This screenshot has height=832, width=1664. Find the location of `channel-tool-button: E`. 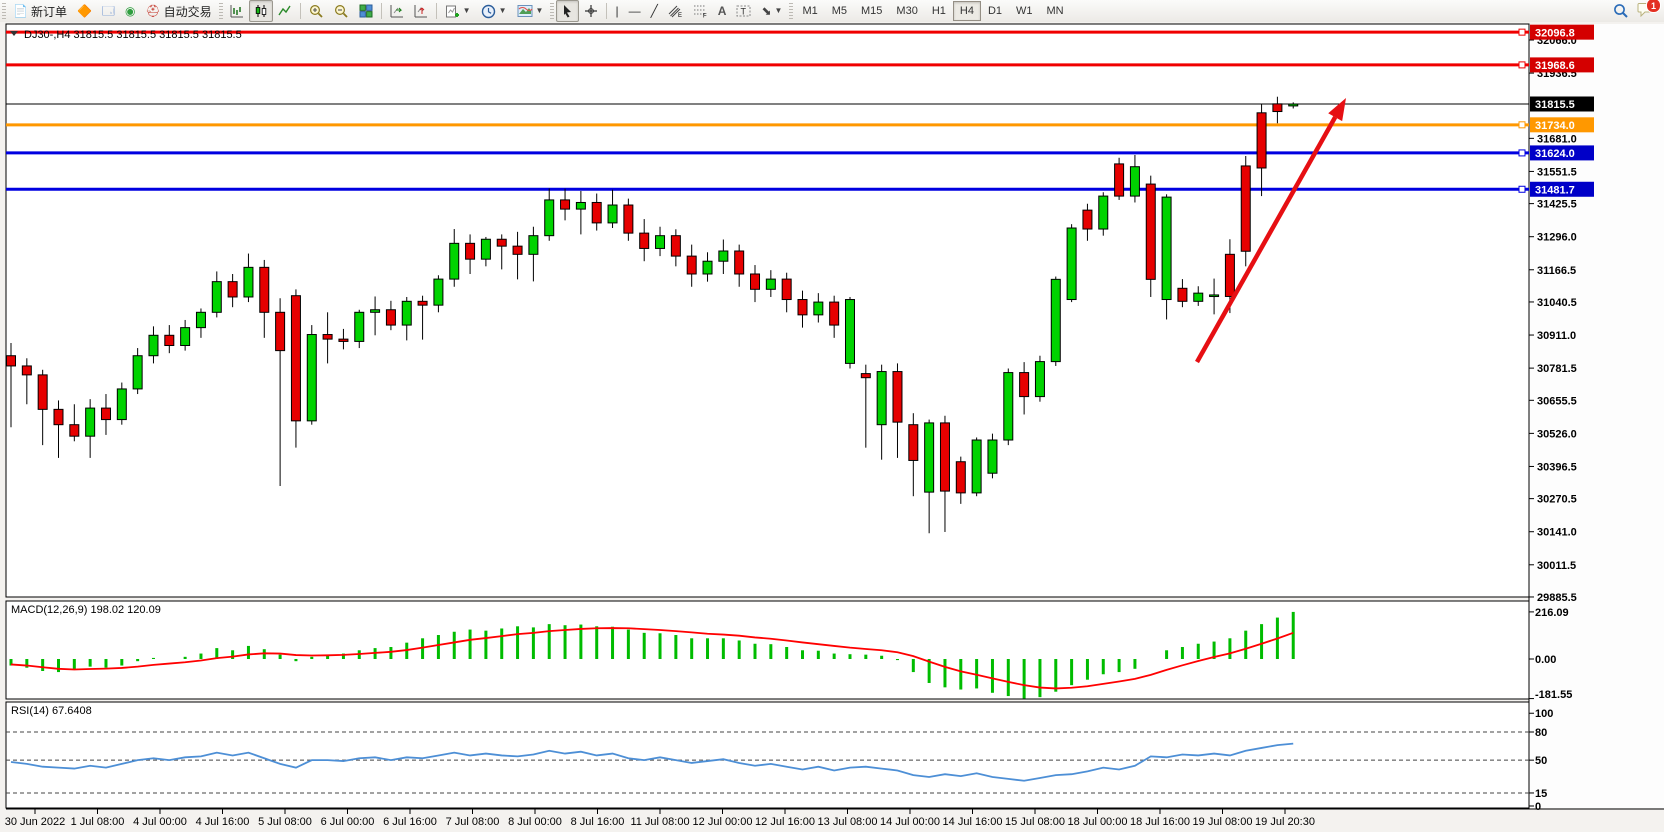

channel-tool-button: E is located at coordinates (675, 11).